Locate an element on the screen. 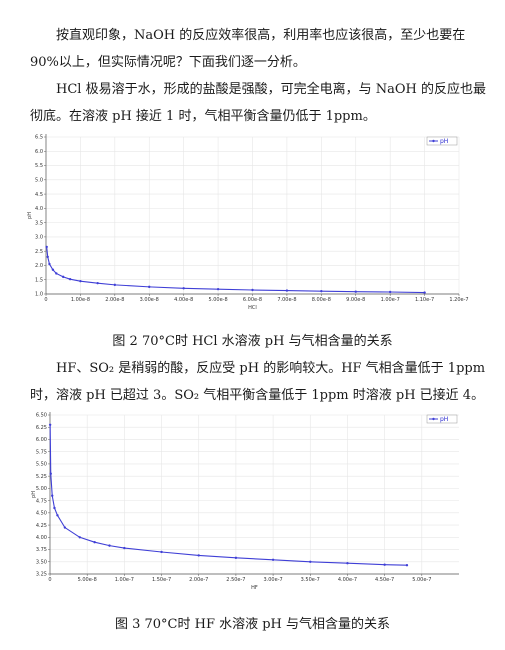 Image resolution: width=505 pixels, height=650 pixels. x-tick-label: 5.00e-7 is located at coordinates (421, 580).